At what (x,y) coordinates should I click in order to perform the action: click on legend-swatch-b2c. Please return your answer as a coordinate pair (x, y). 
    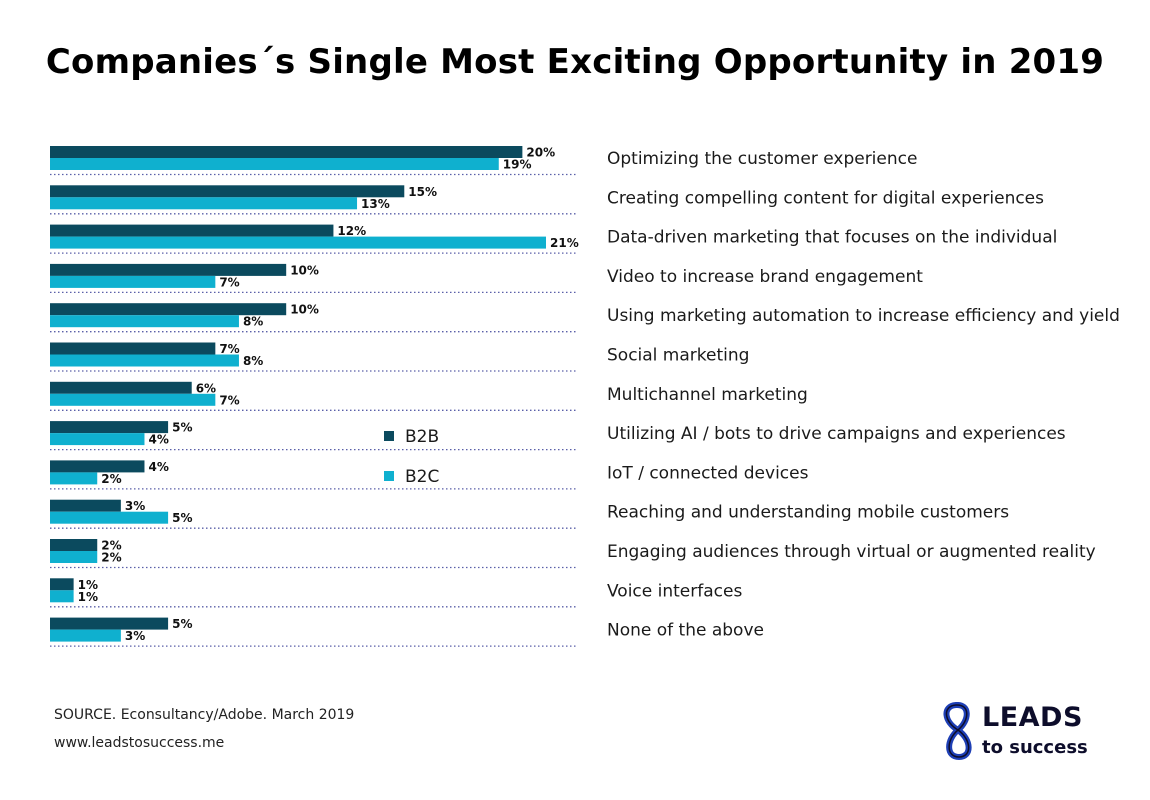
    Looking at the image, I should click on (389, 476).